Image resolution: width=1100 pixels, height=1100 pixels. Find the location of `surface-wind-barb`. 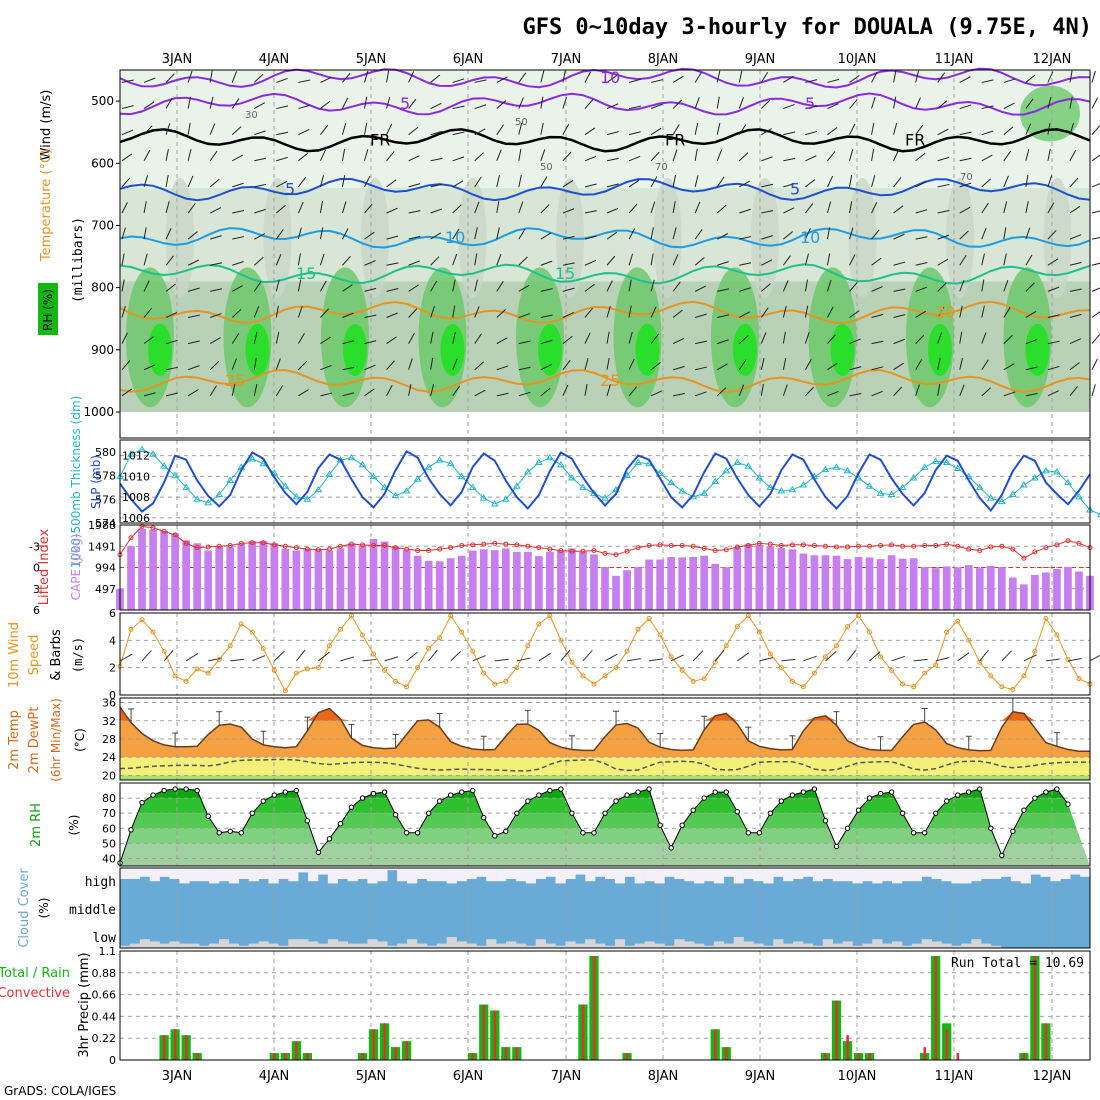

surface-wind-barb is located at coordinates (1006, 656).